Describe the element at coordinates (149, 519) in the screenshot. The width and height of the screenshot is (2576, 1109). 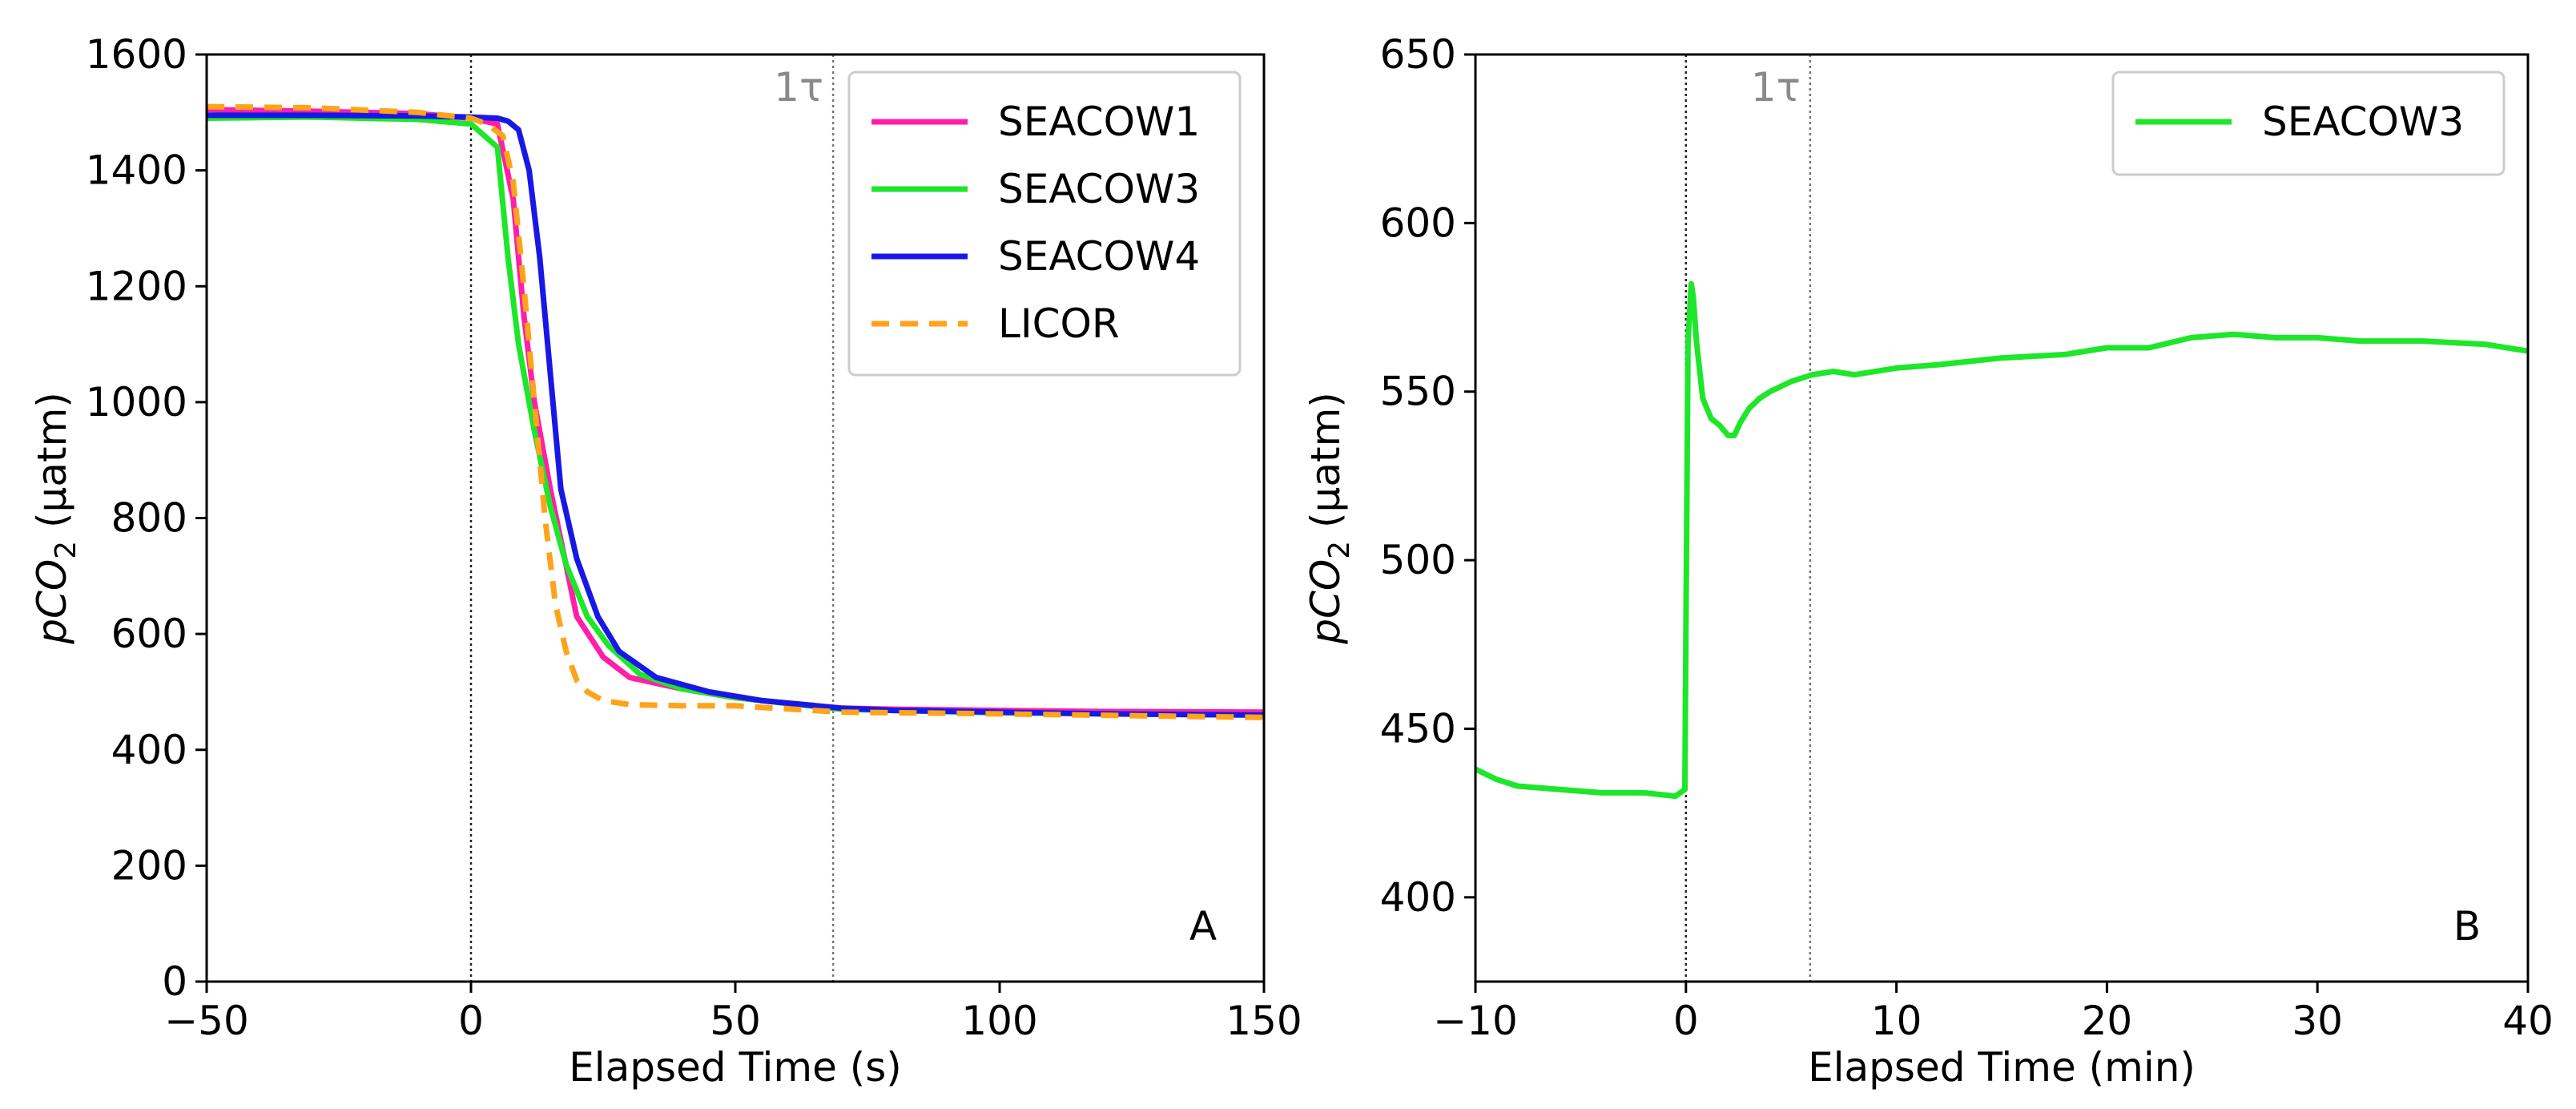
I see `panel-a-ytick-label: 800` at that location.